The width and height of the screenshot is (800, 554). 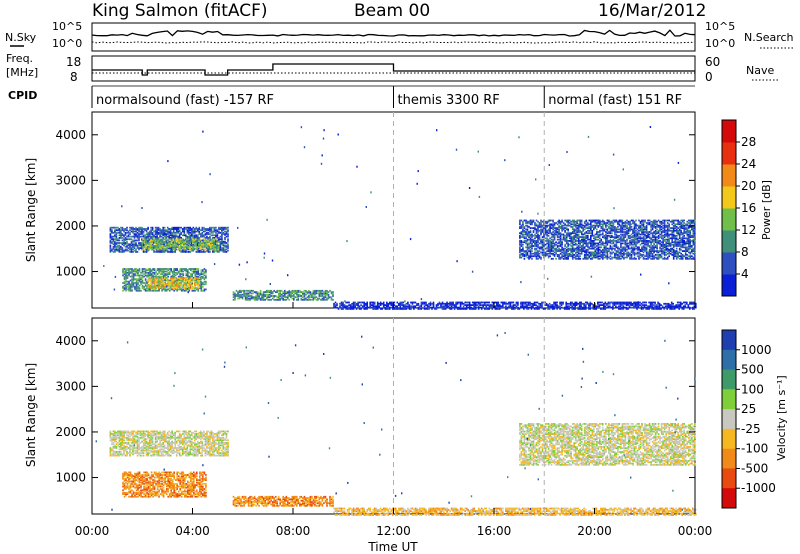 What do you see at coordinates (67, 43) in the screenshot?
I see `noise-left-tick-low: 10^0` at bounding box center [67, 43].